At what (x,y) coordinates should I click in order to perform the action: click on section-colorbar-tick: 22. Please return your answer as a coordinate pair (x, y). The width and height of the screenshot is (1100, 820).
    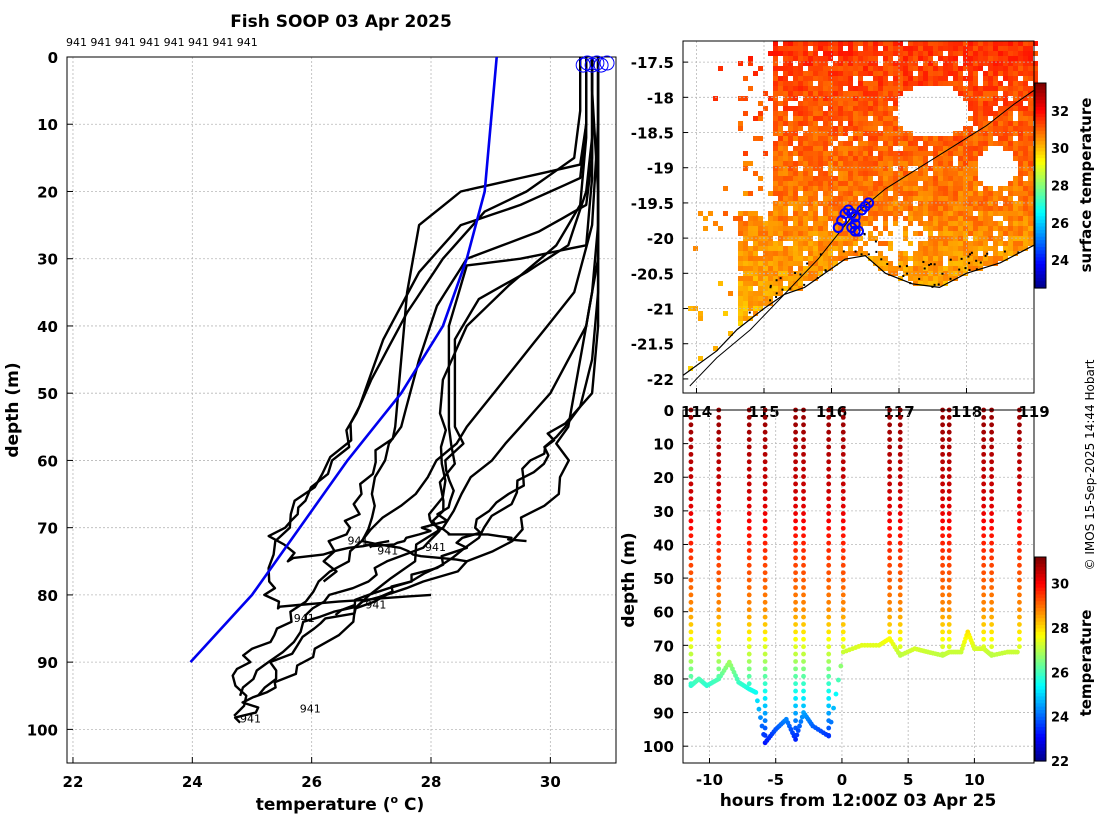
    Looking at the image, I should click on (1060, 762).